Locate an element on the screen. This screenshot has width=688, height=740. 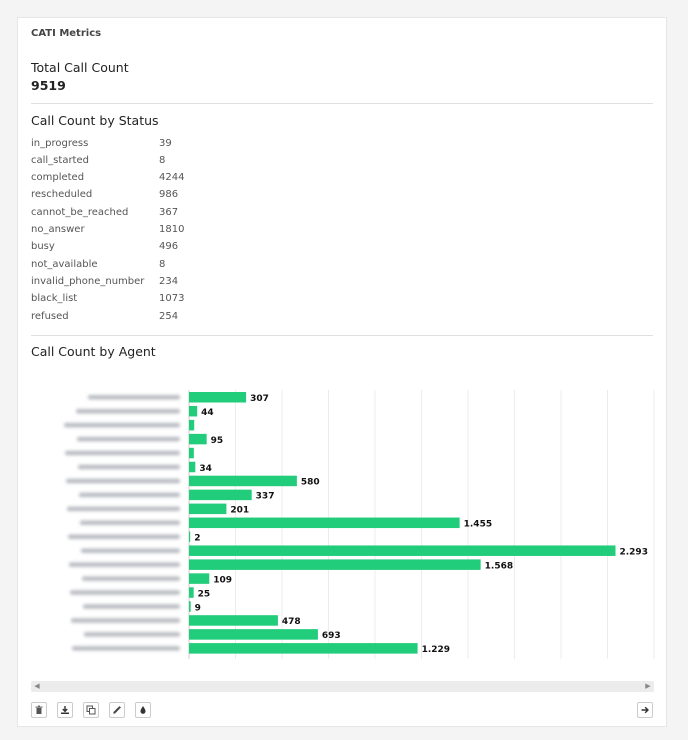
bar-value-label: 2.293 is located at coordinates (633, 552).